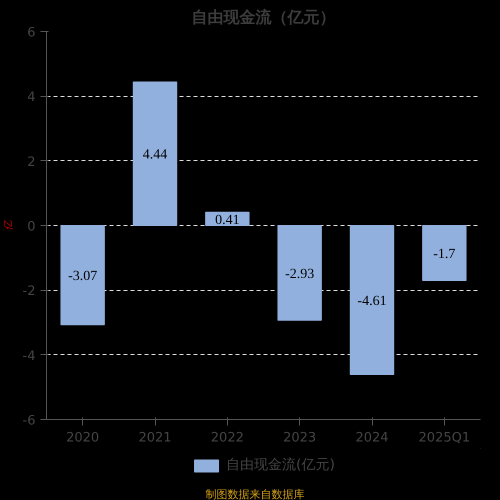 Image resolution: width=500 pixels, height=500 pixels. What do you see at coordinates (444, 438) in the screenshot?
I see `x-tick-label: 2025Q1` at bounding box center [444, 438].